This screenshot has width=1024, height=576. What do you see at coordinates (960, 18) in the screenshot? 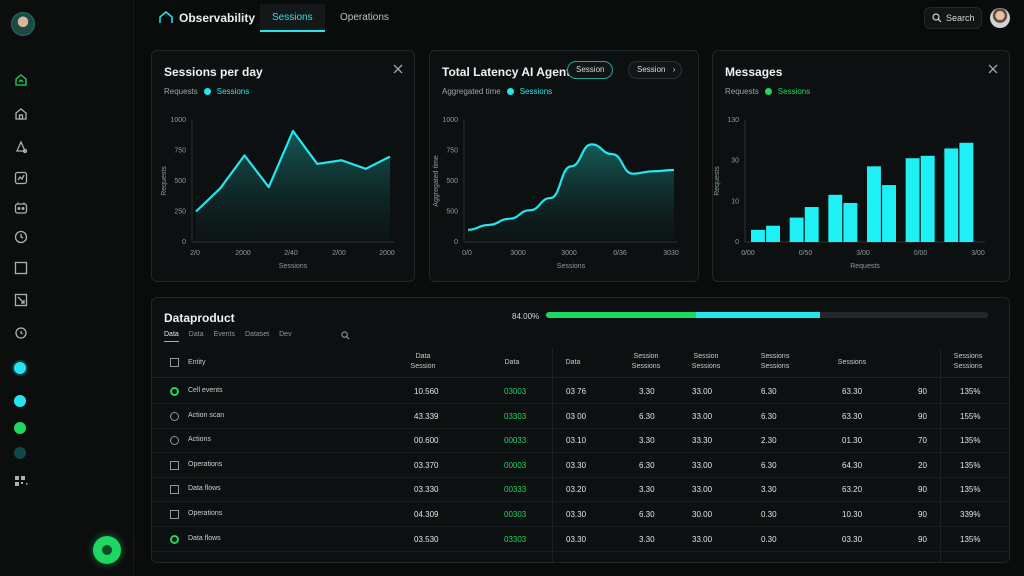
I see `search-label: Search` at bounding box center [960, 18].